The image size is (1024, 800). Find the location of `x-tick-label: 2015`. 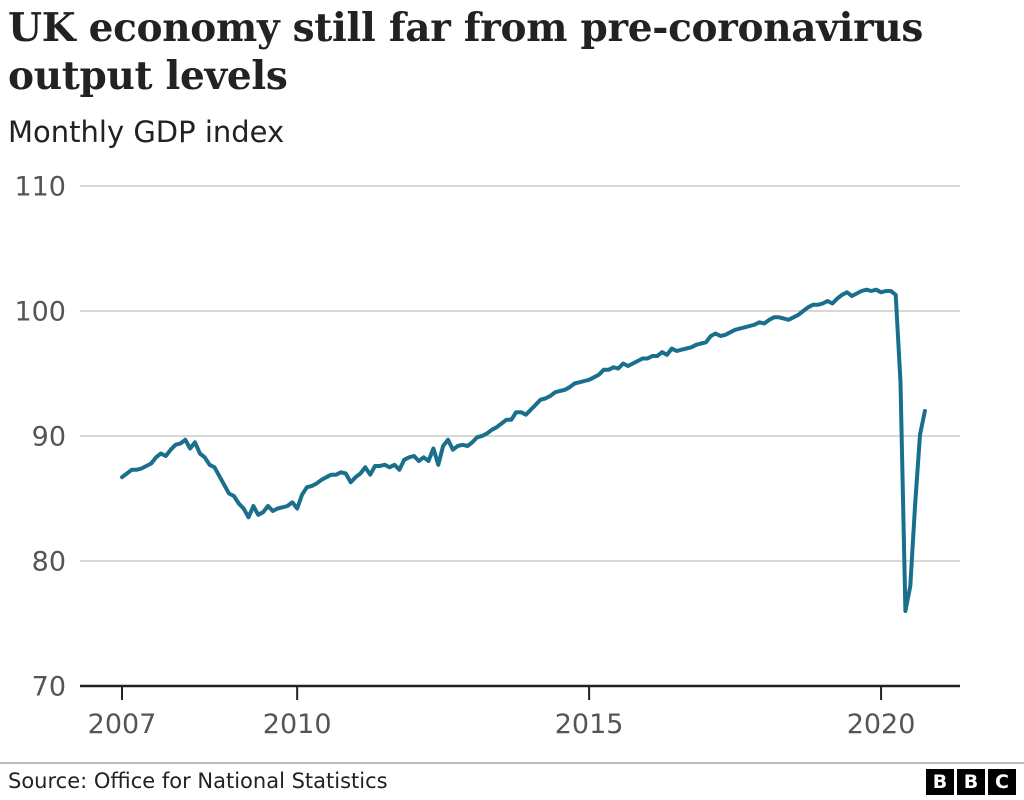

x-tick-label: 2015 is located at coordinates (589, 724).